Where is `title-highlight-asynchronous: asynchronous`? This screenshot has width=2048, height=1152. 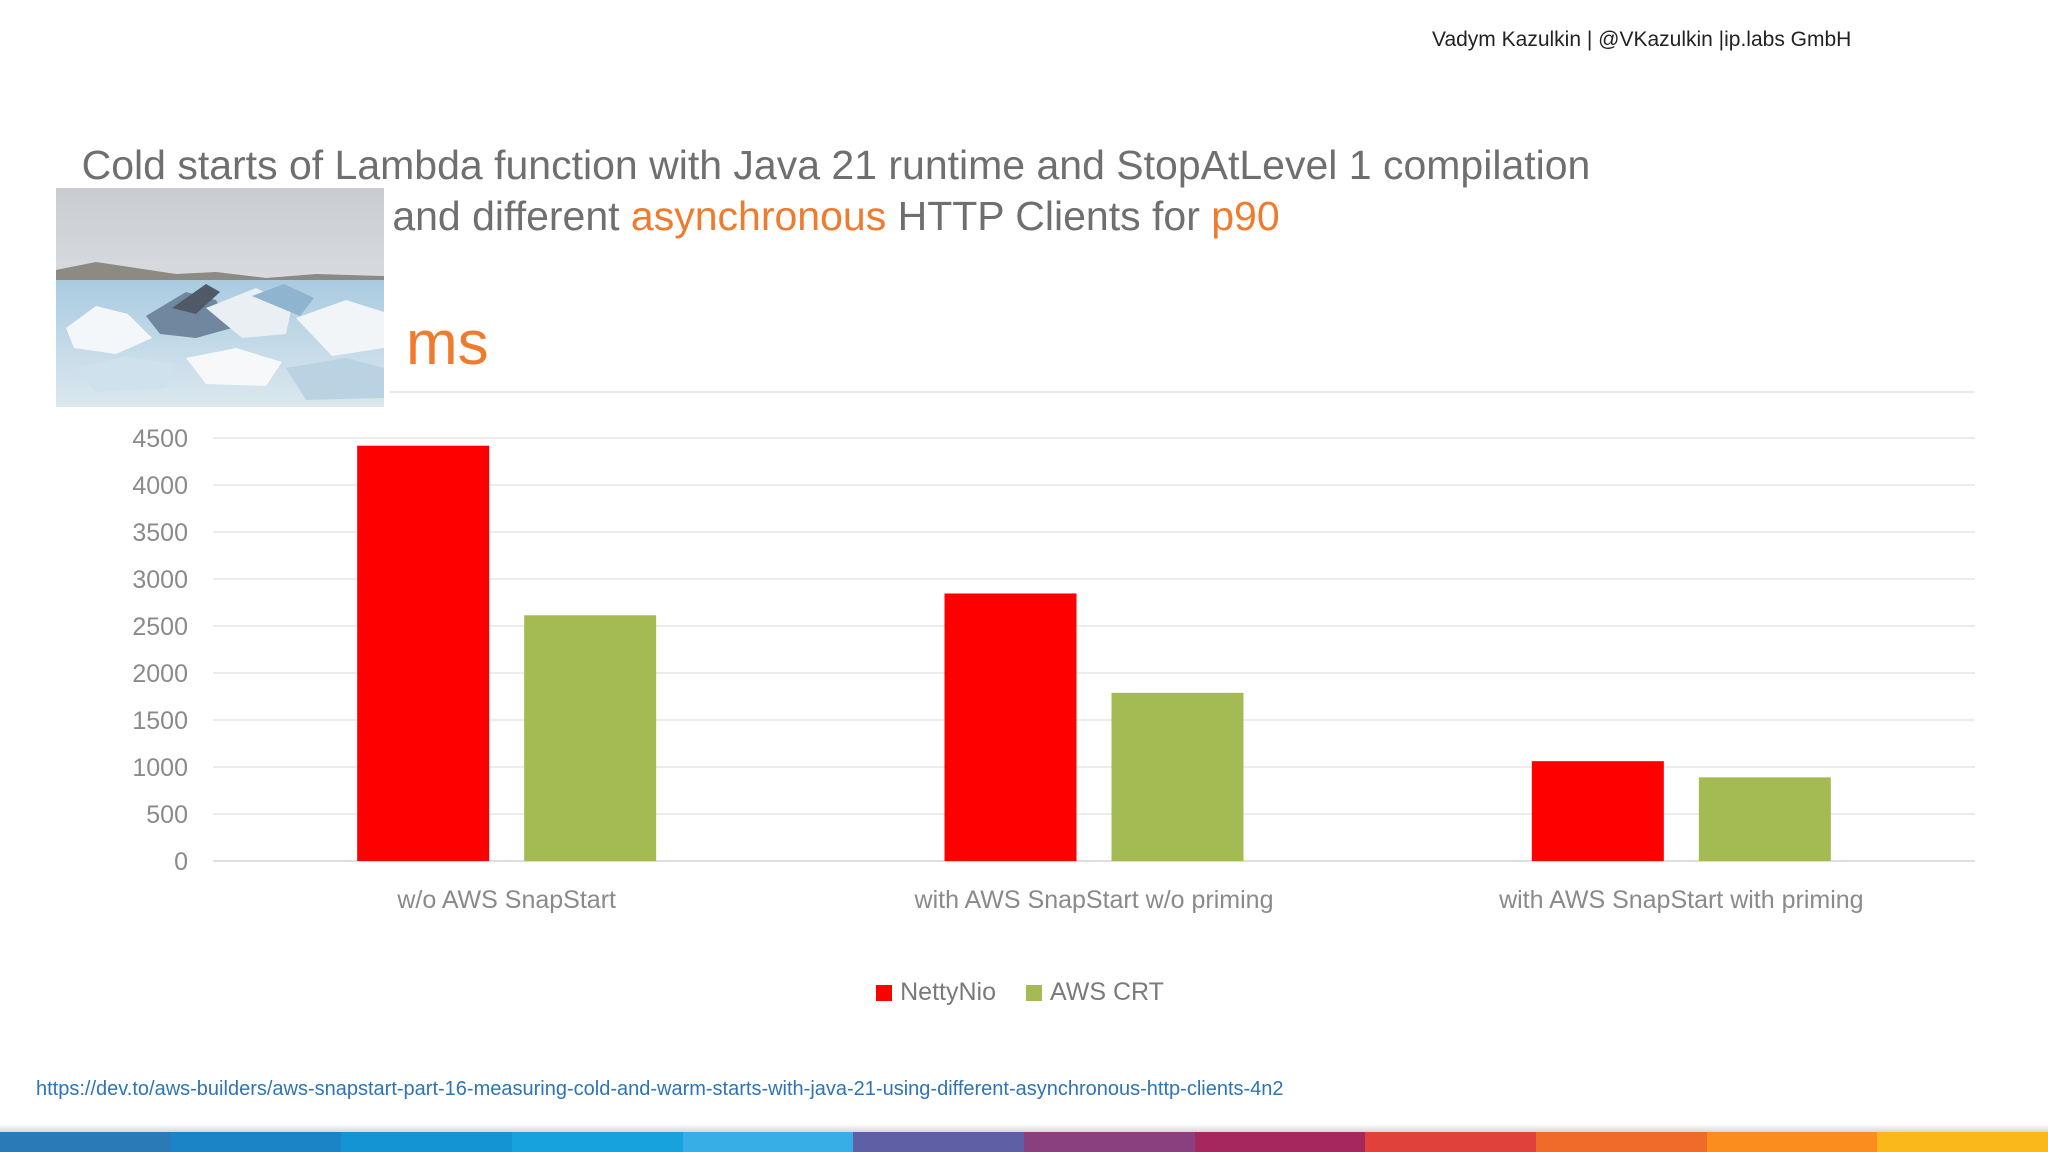
title-highlight-asynchronous: asynchronous is located at coordinates (758, 216).